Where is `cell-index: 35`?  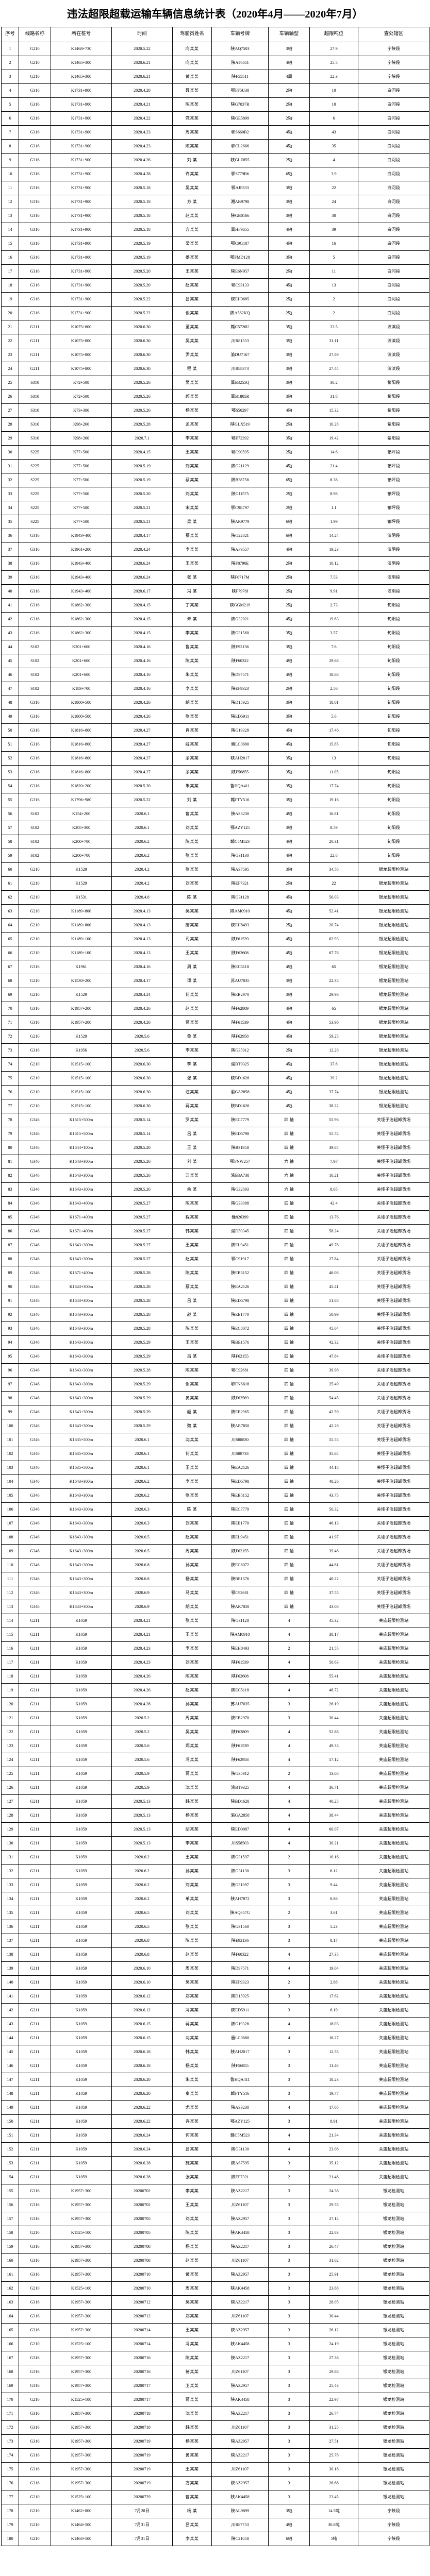
cell-index: 35 is located at coordinates (10, 522).